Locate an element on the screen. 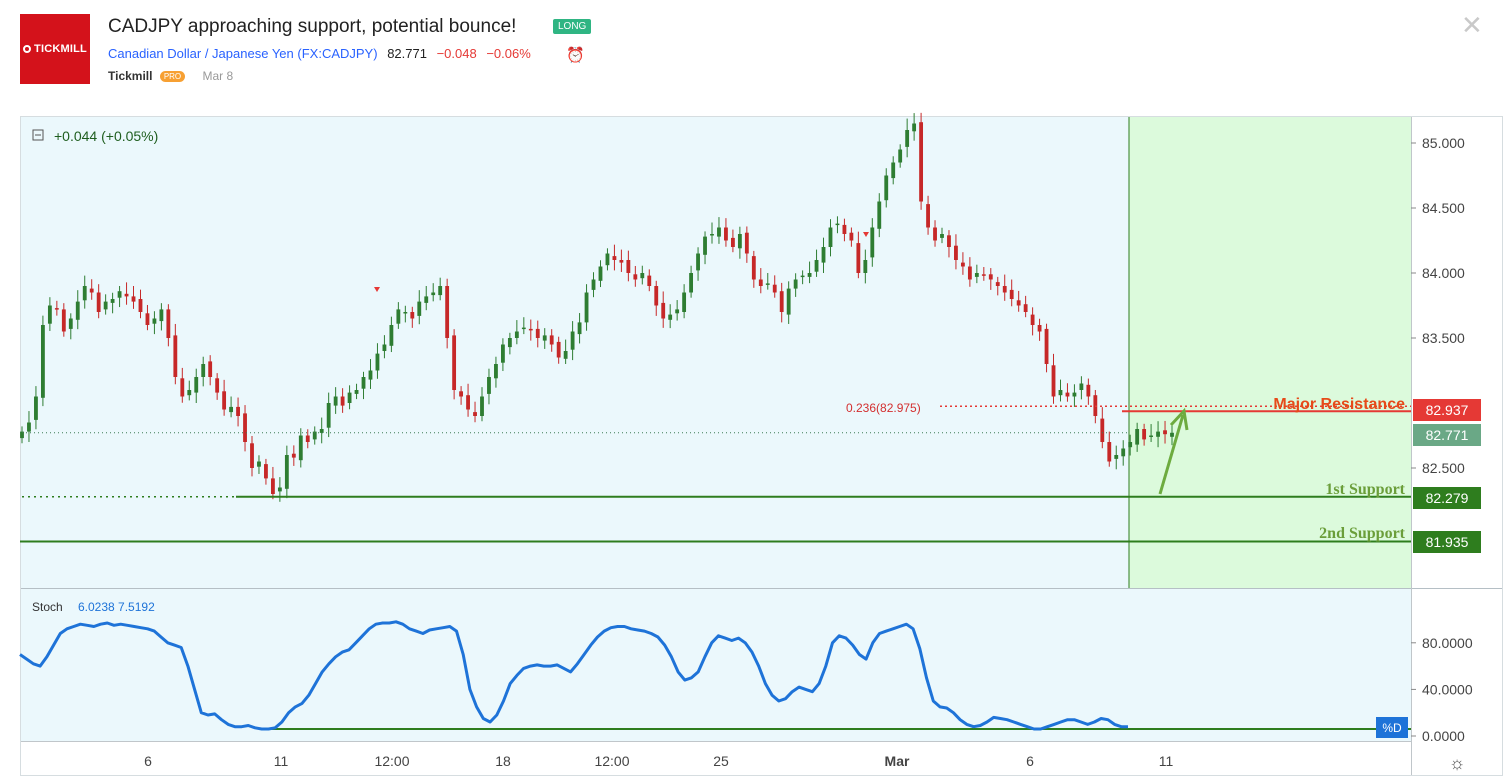 This screenshot has width=1503, height=783. tickmill-logo: TICKMILL is located at coordinates (55, 49).